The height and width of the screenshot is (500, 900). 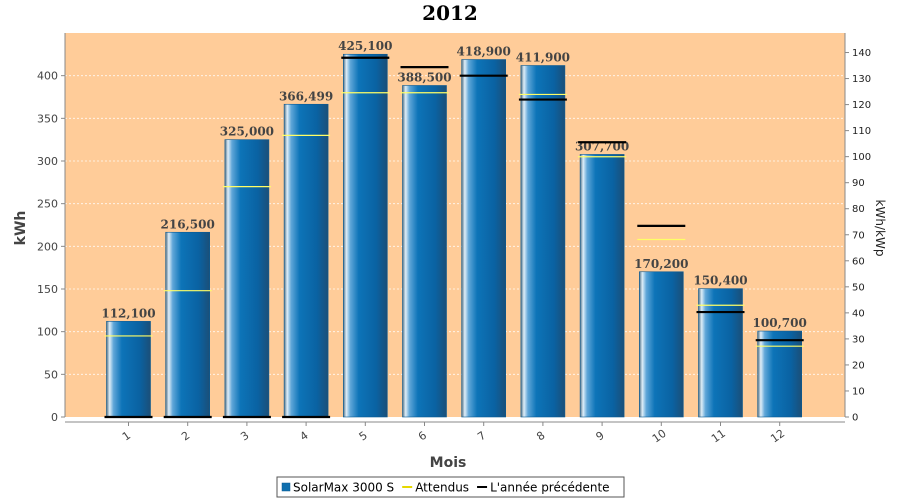 What do you see at coordinates (599, 436) in the screenshot?
I see `x-tick-label: 9` at bounding box center [599, 436].